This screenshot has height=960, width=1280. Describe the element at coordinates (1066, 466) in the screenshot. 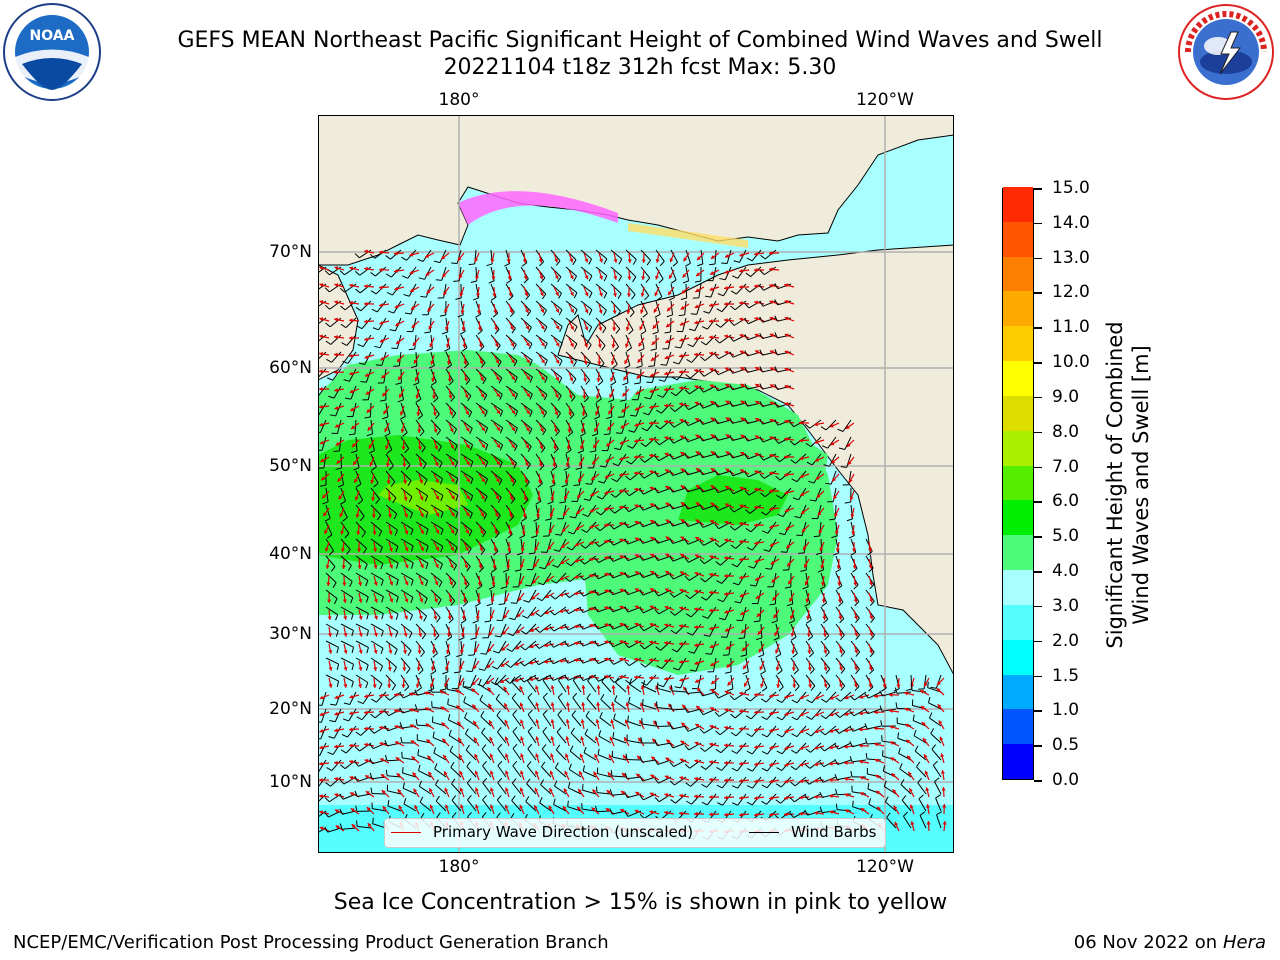

I see `colorbar-tick-label: 7.0` at that location.